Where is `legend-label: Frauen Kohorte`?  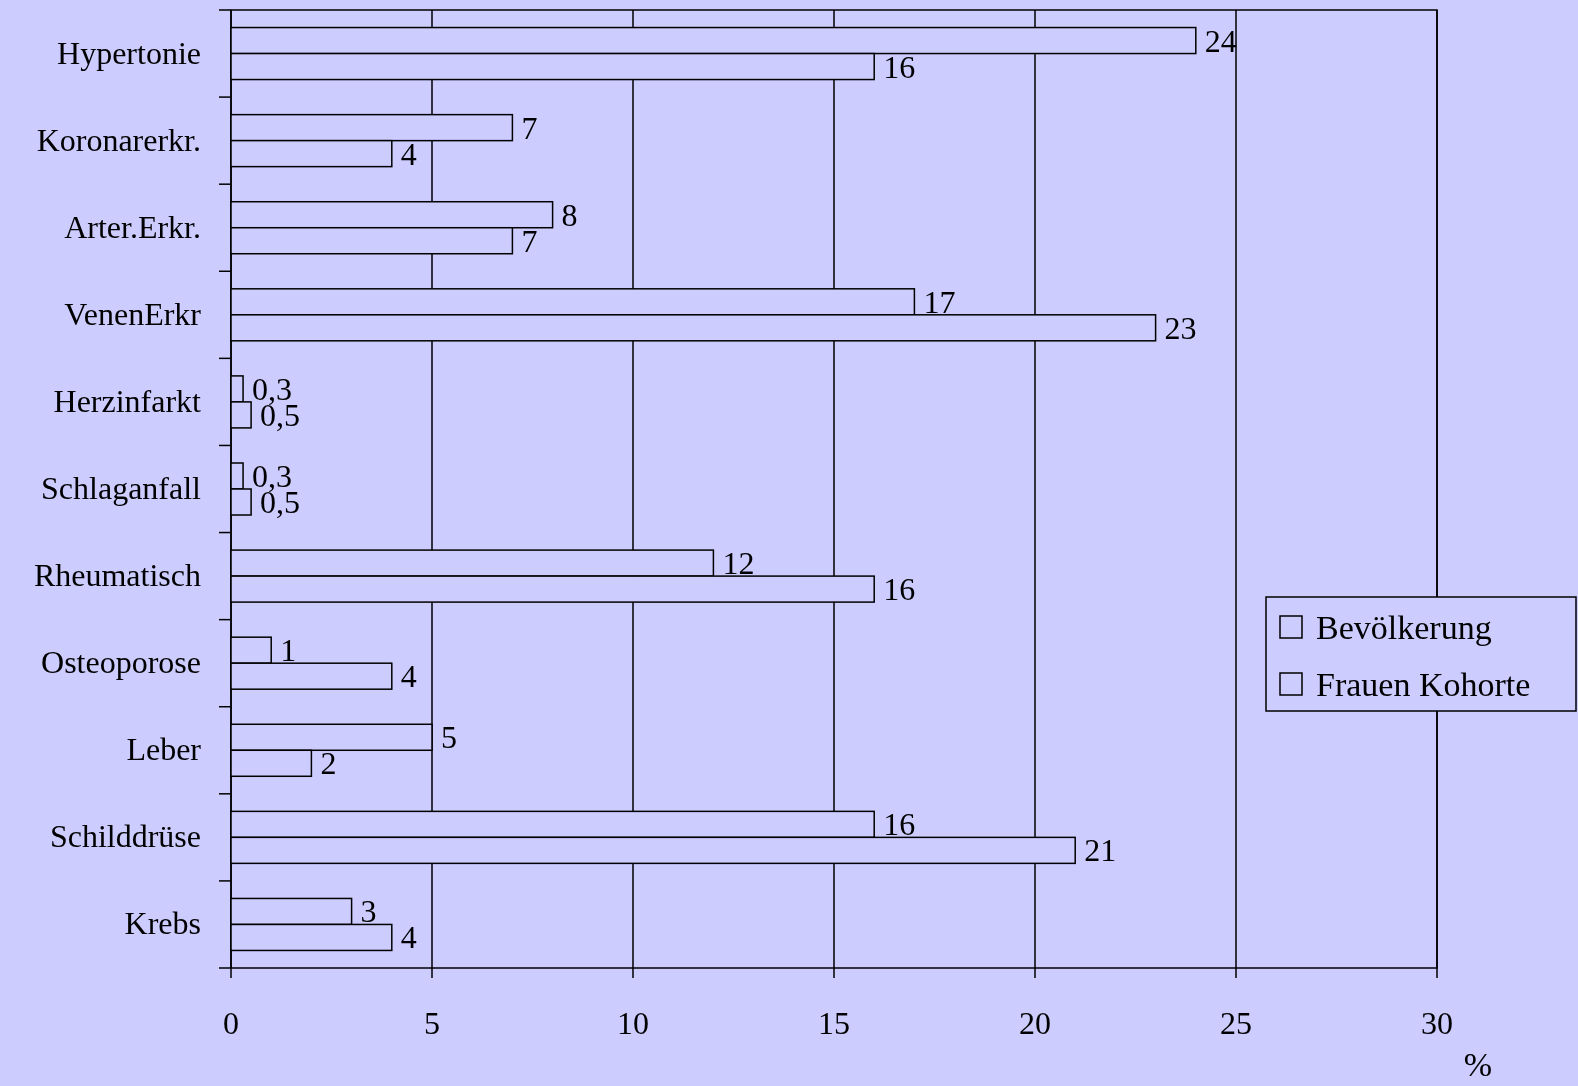
legend-label: Frauen Kohorte is located at coordinates (1423, 684).